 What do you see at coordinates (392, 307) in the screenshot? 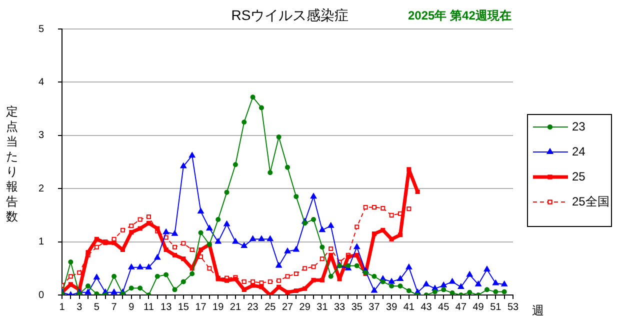
I see `x-tick-label: 39` at bounding box center [392, 307].